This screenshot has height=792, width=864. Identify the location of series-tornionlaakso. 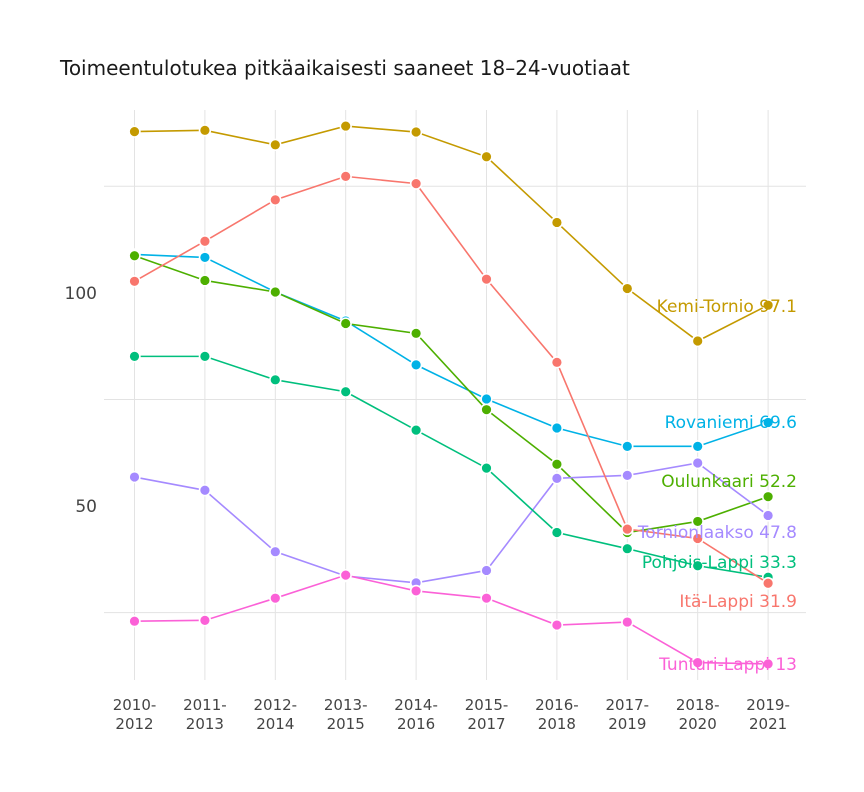
(451, 523).